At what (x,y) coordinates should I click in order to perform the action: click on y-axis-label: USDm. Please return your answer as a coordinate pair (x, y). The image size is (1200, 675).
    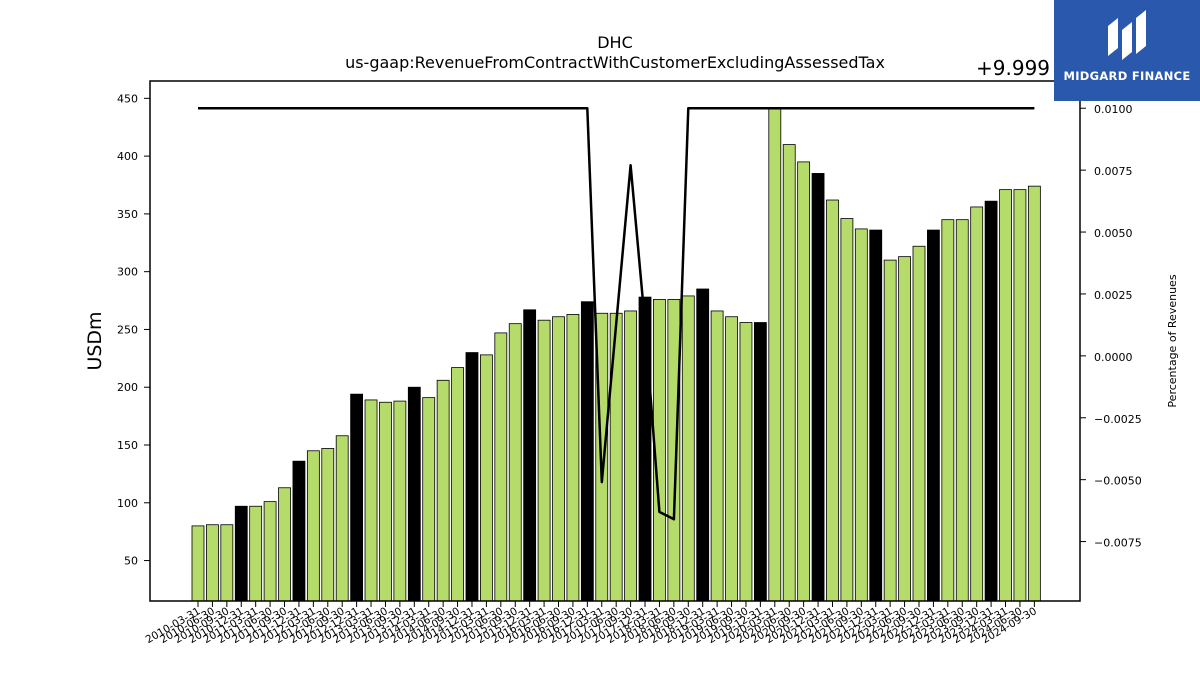
    Looking at the image, I should click on (95, 340).